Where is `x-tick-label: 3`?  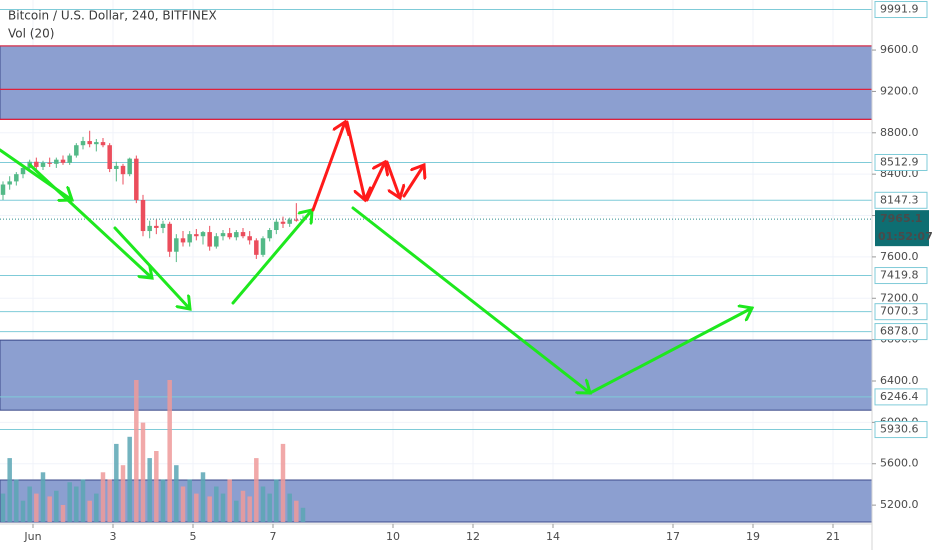 x-tick-label: 3 is located at coordinates (113, 536).